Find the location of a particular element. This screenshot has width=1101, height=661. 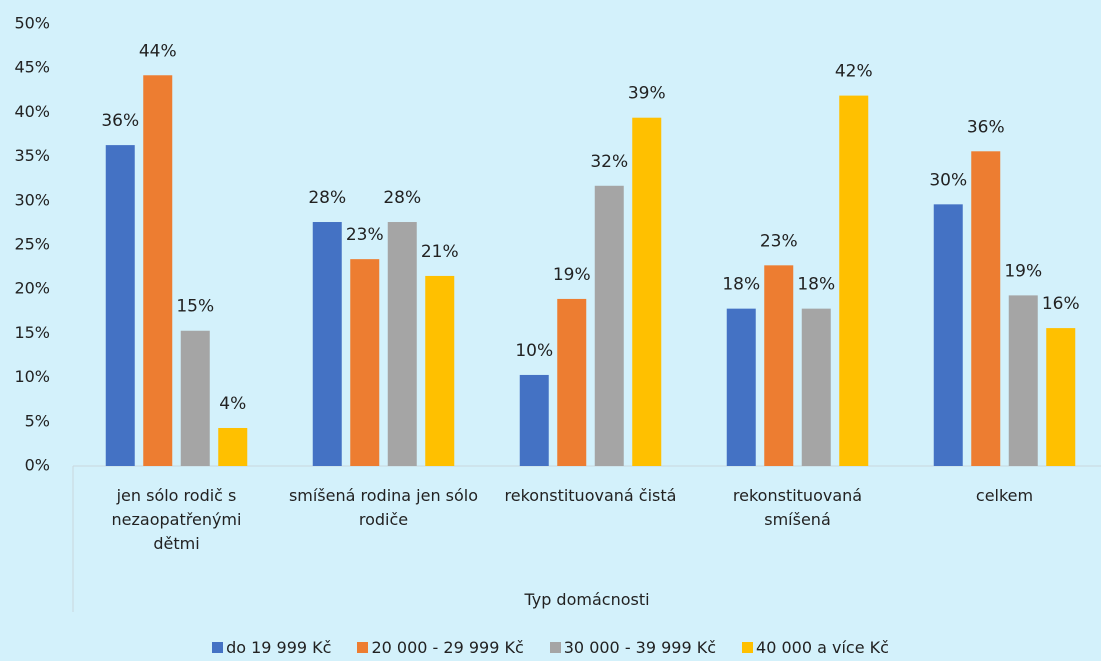

data-label: 42% is located at coordinates (854, 72).